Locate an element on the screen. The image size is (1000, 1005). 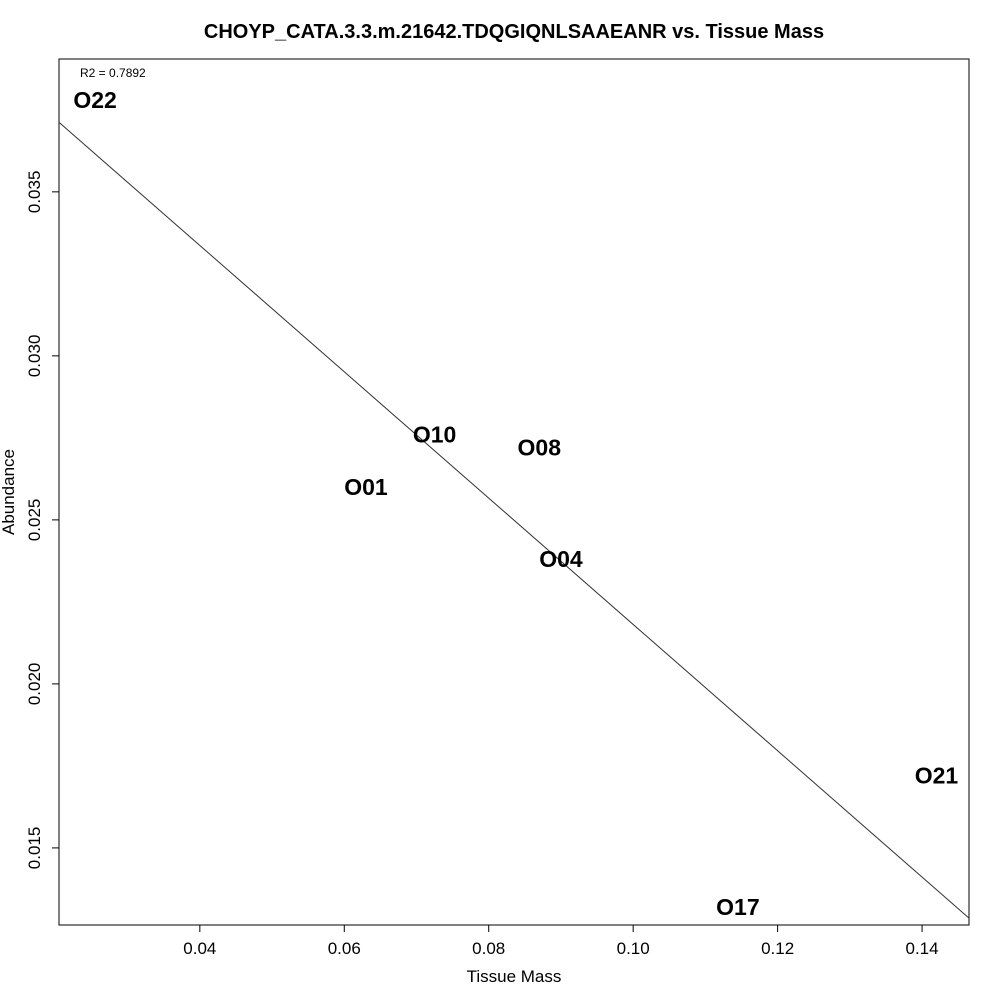
y-tick-label: 0.025 is located at coordinates (34, 520).